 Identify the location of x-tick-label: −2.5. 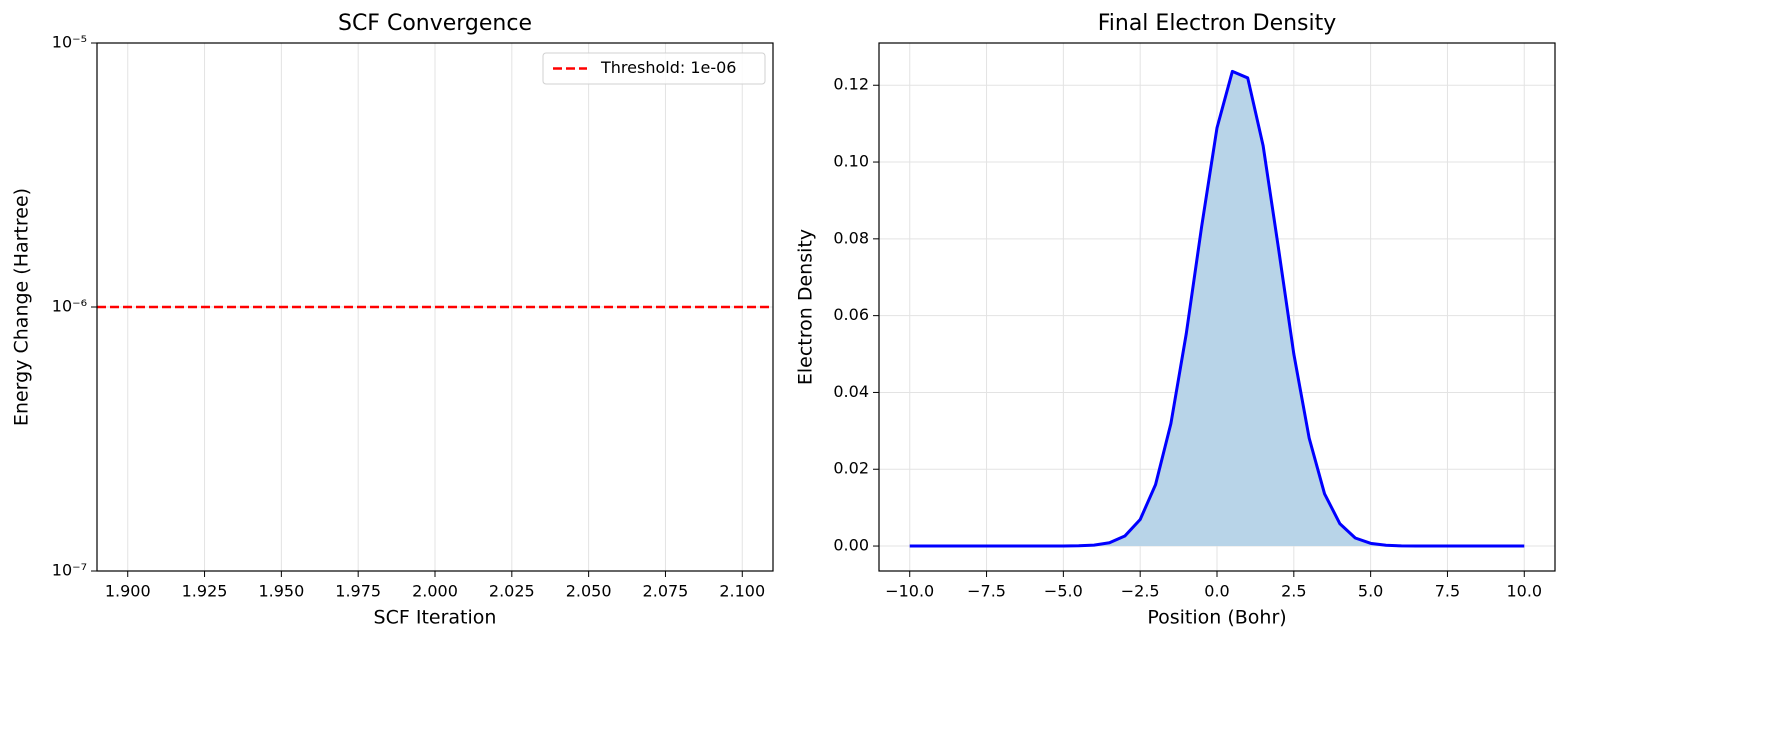
(1140, 591).